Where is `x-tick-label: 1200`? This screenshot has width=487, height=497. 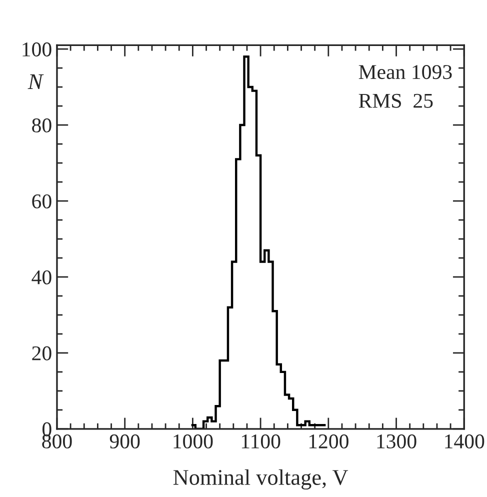 x-tick-label: 1200 is located at coordinates (328, 441).